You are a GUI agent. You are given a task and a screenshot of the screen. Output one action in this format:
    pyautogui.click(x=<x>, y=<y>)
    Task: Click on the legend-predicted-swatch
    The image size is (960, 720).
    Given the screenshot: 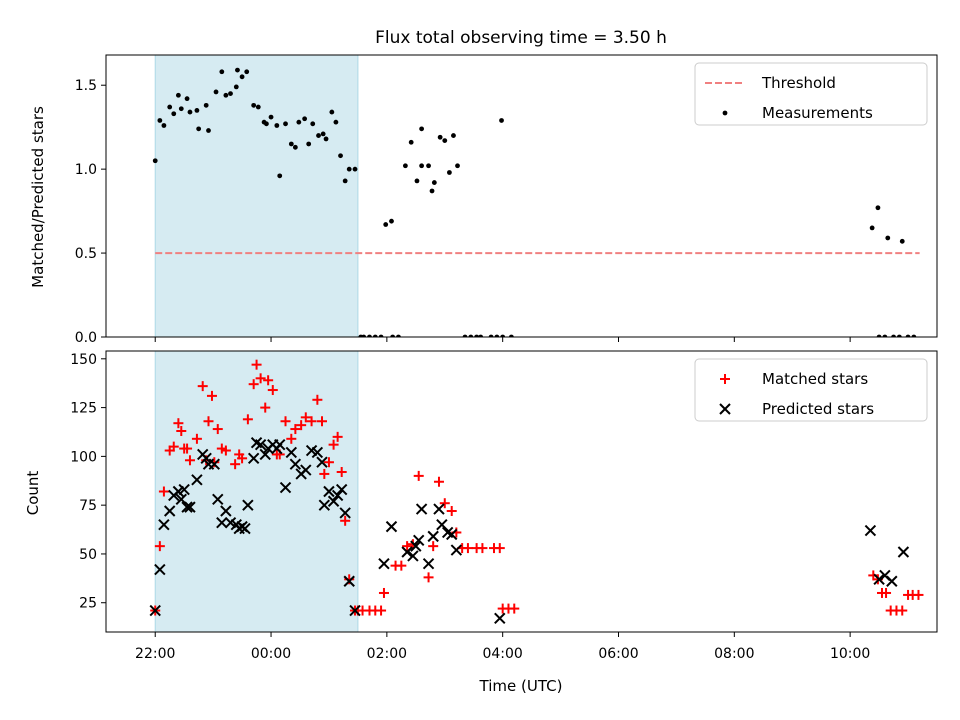 What is the action you would take?
    pyautogui.click(x=725, y=409)
    